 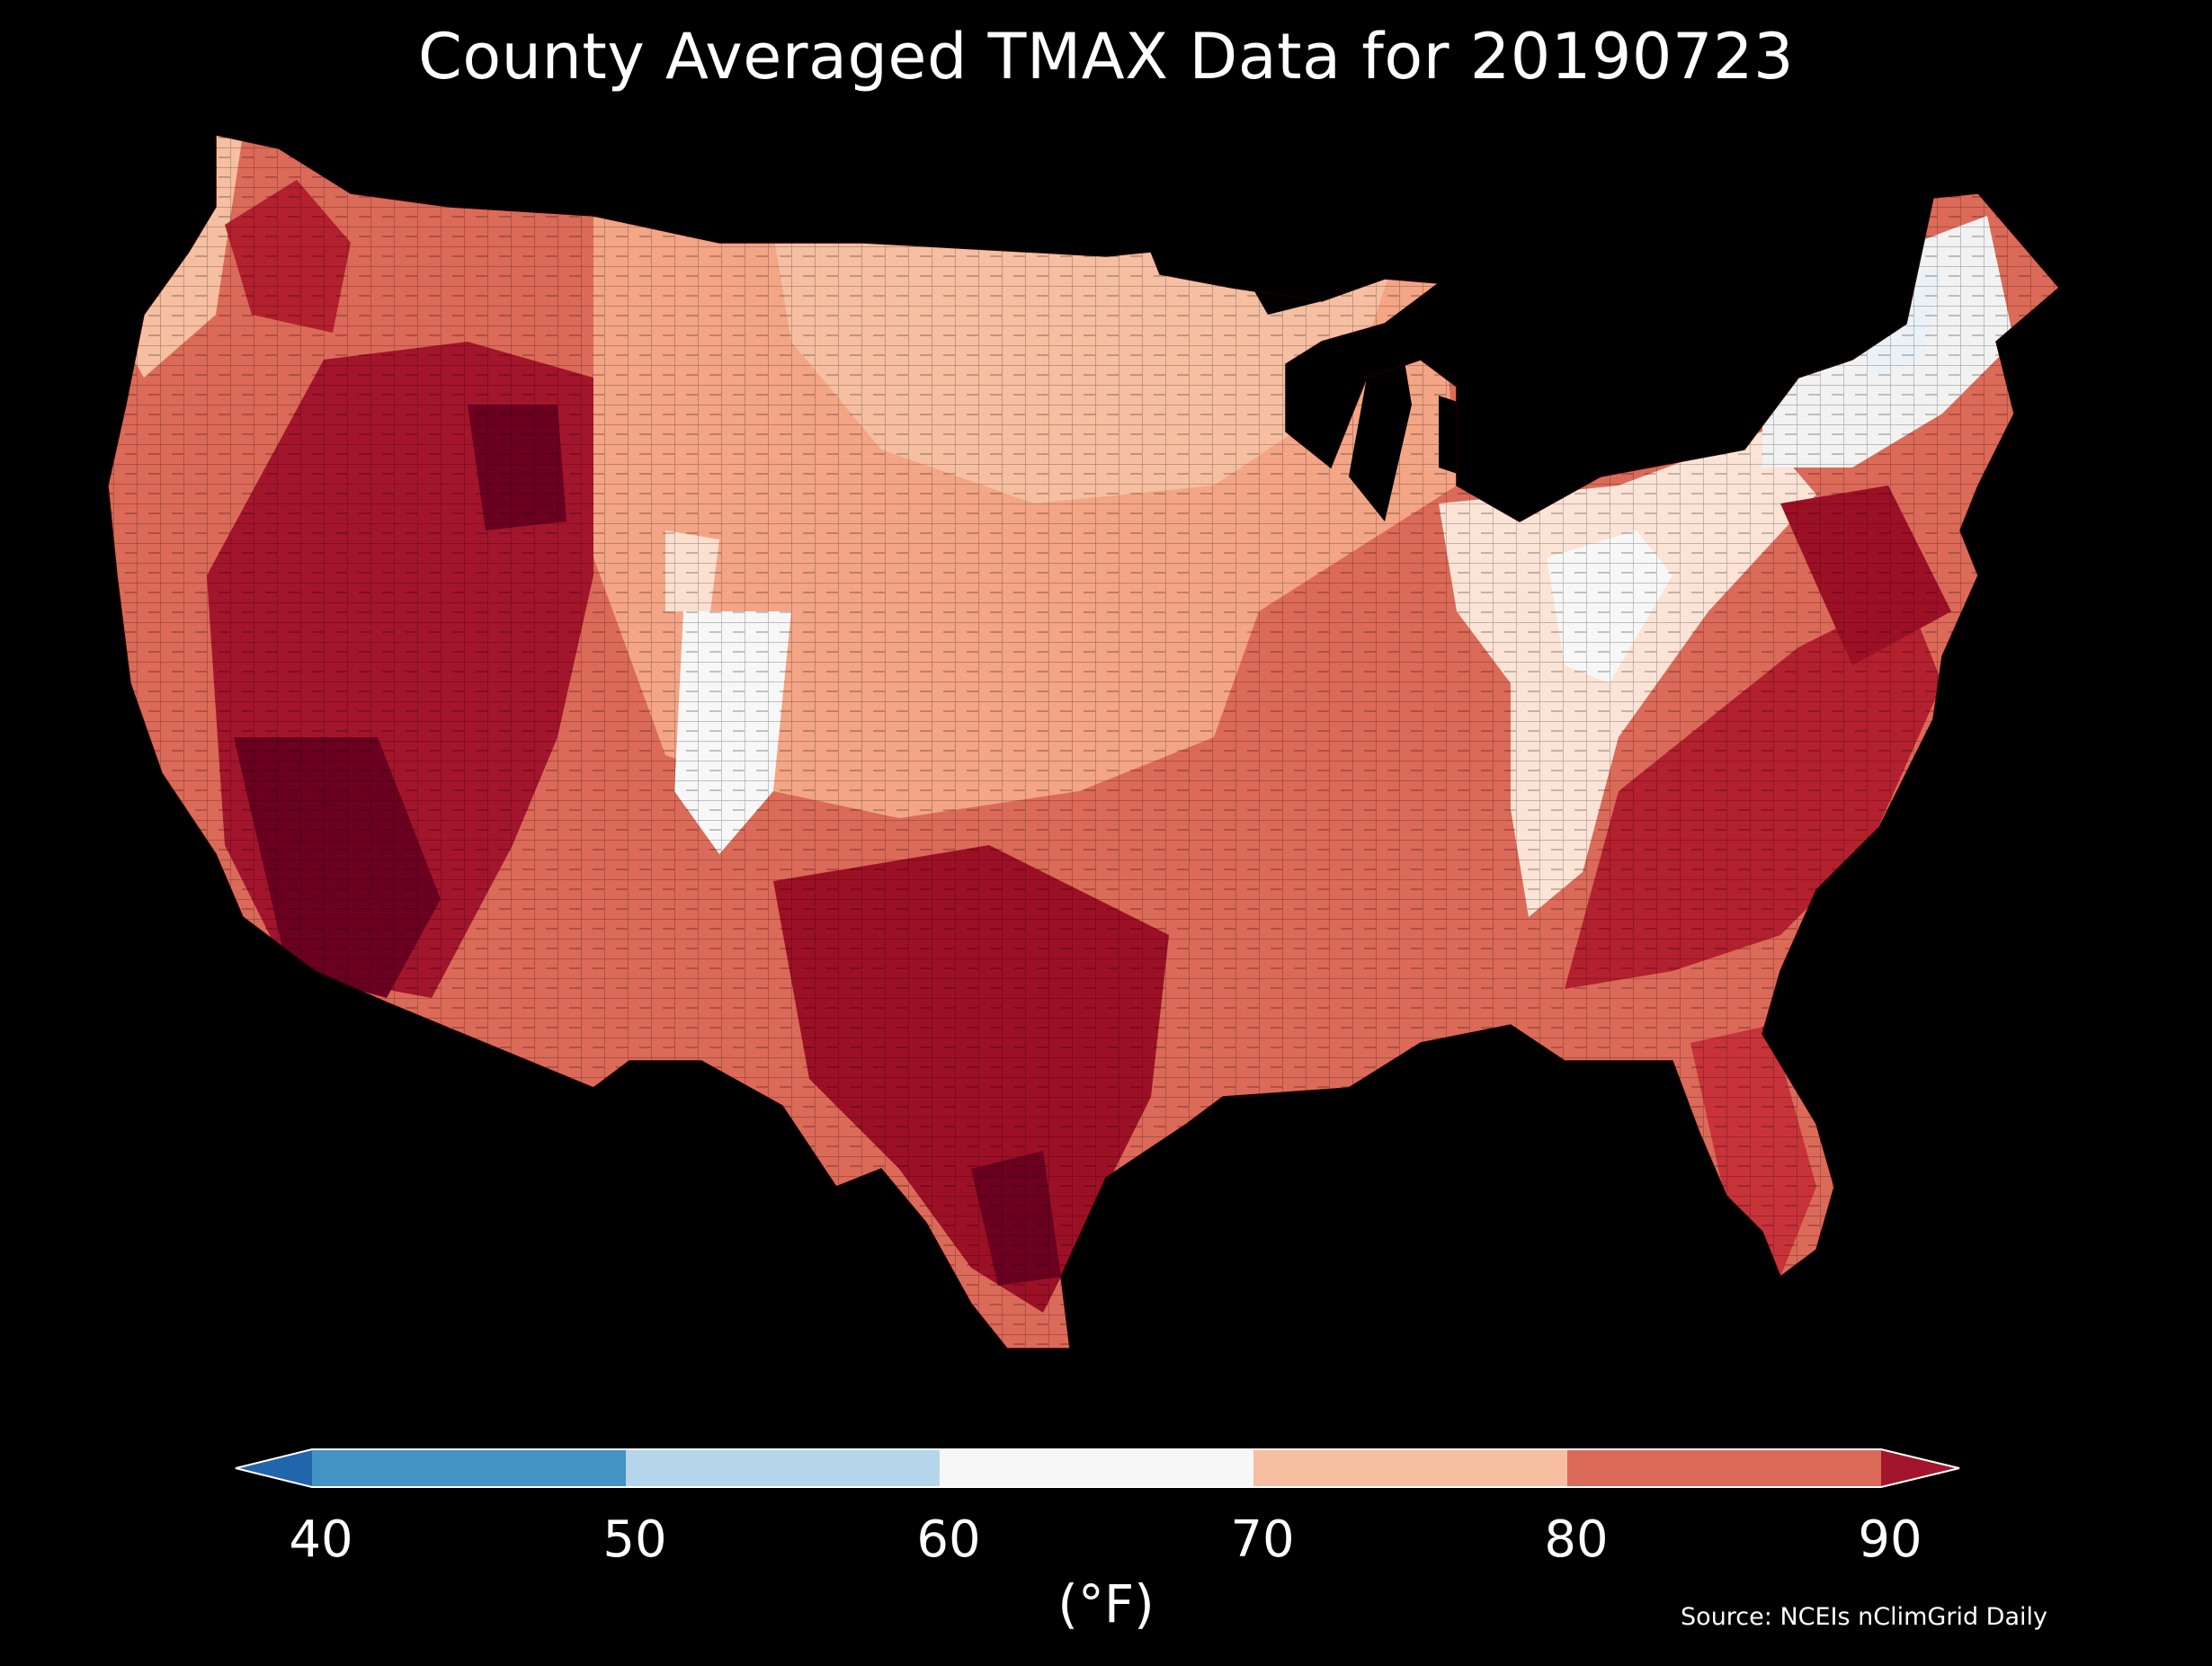 What do you see at coordinates (162, 180) in the screenshot?
I see `band-60-70-olympic` at bounding box center [162, 180].